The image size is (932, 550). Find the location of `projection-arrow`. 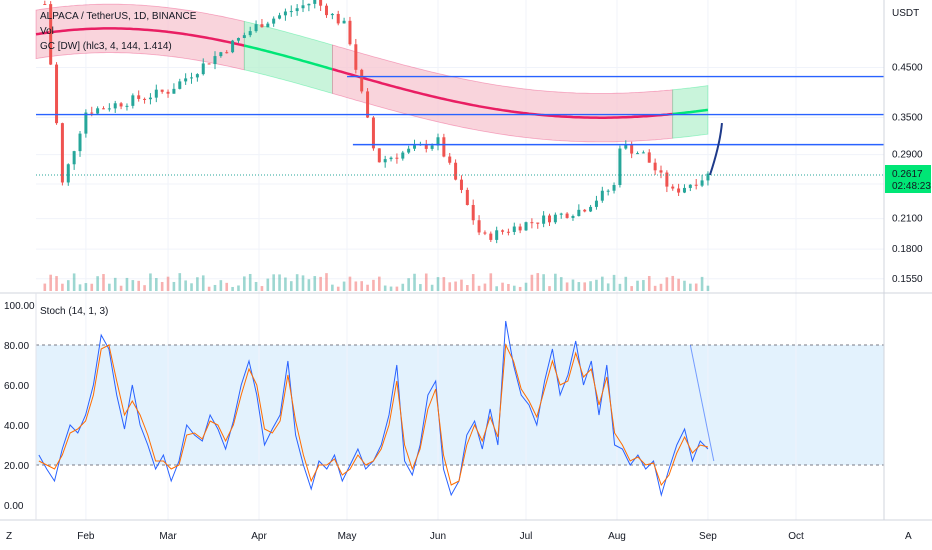

projection-arrow is located at coordinates (715, 149).